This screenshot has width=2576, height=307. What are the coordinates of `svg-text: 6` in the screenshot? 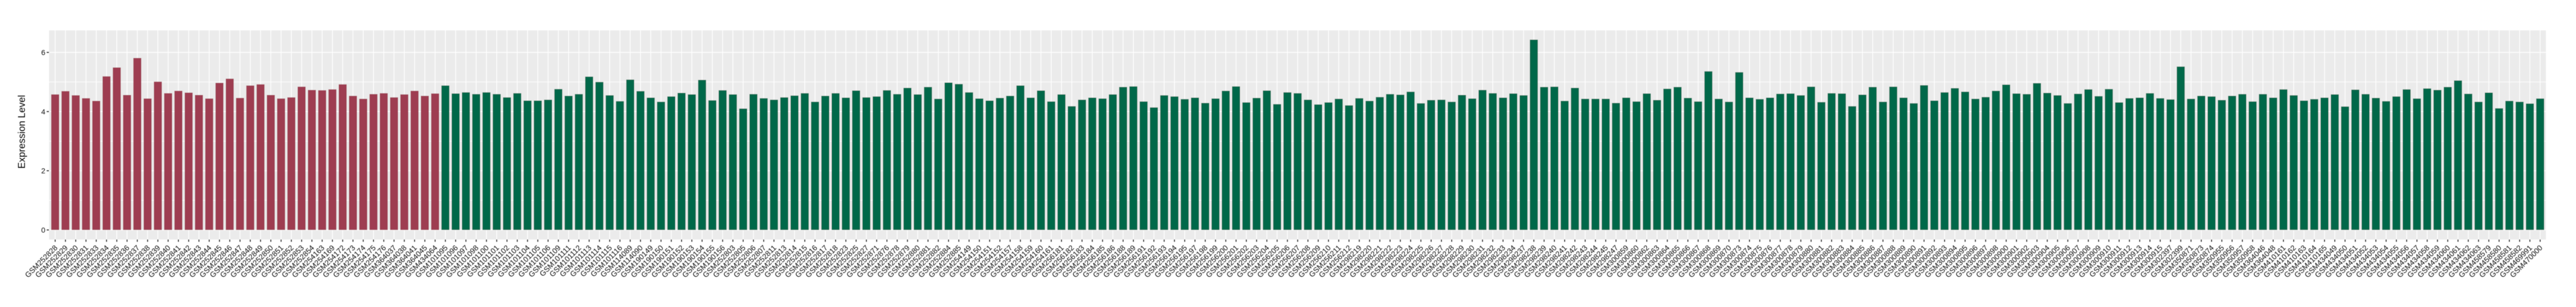 It's located at (43, 52).